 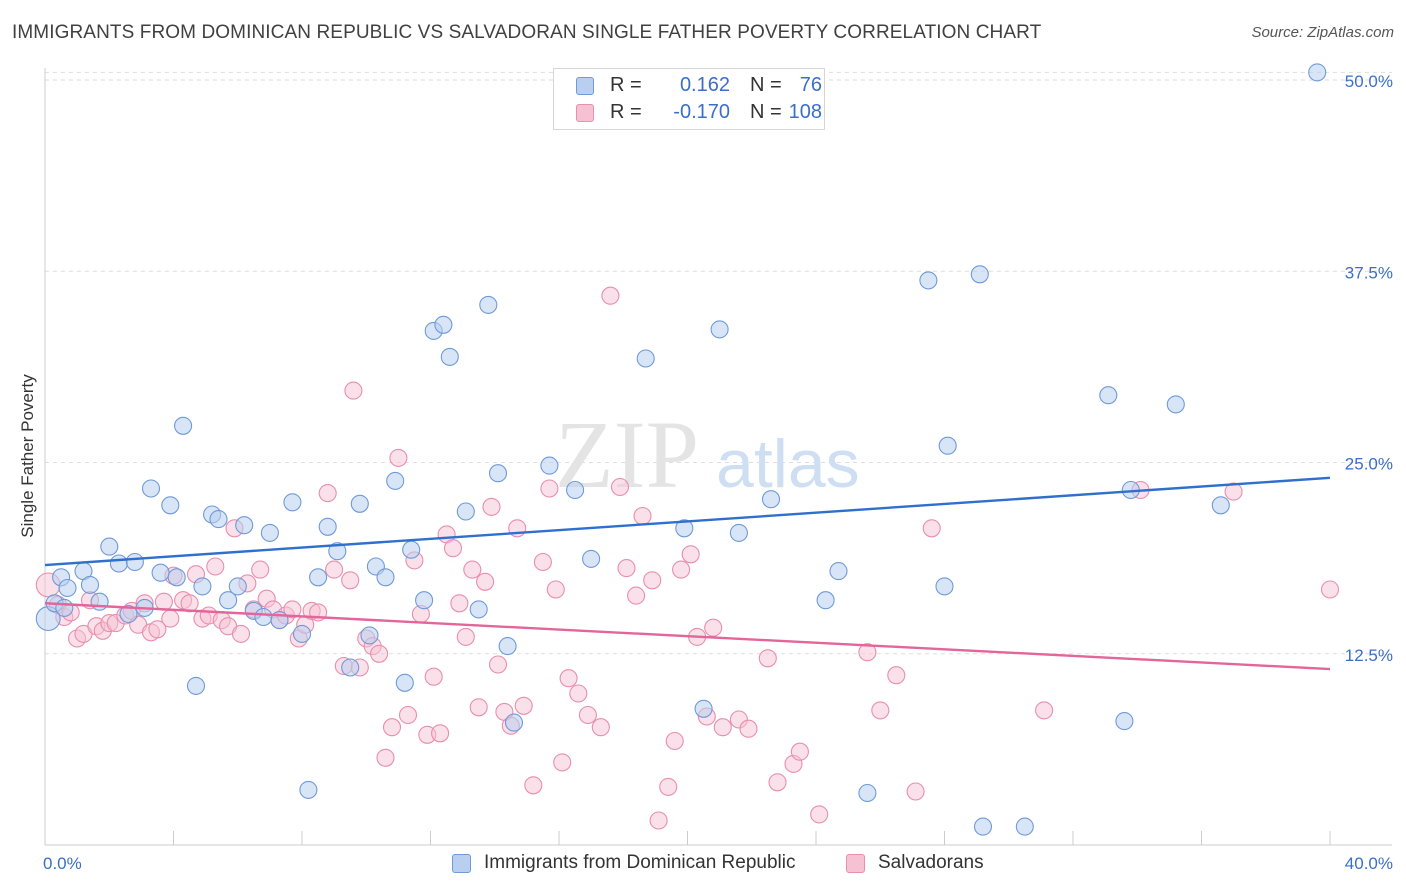 I want to click on legend-swatch-blue, so click(x=585, y=86).